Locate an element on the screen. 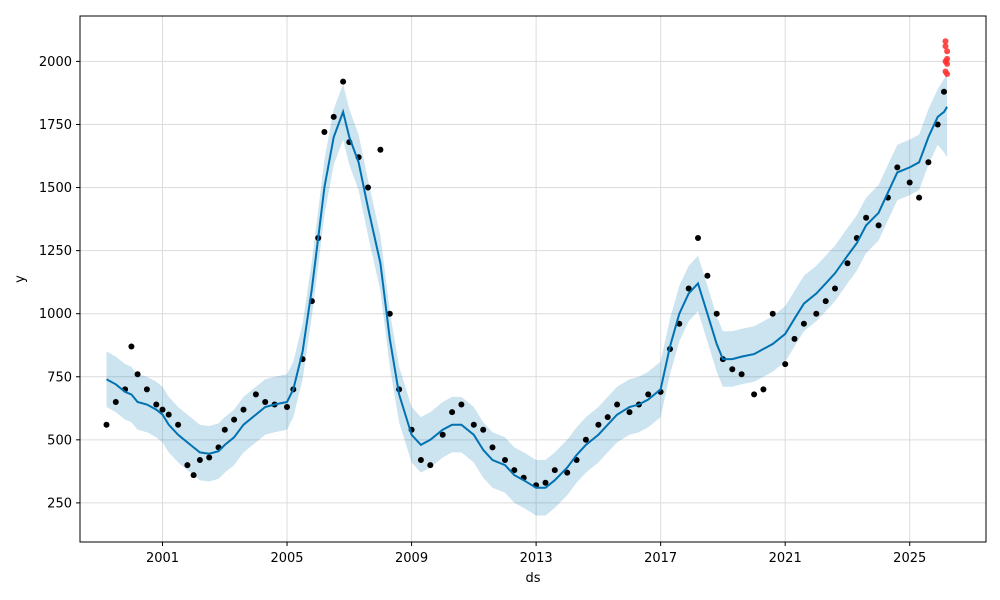  x-tick-label: 2005 is located at coordinates (286, 558).